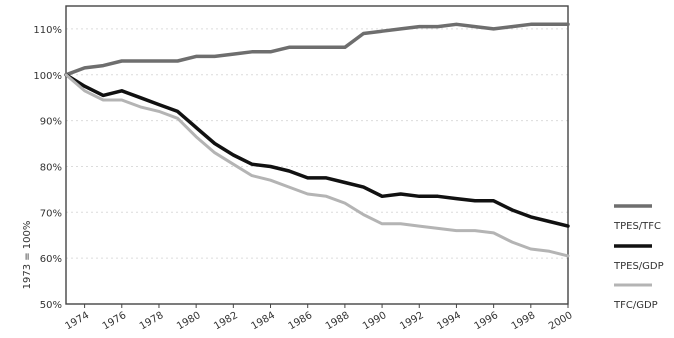 Image resolution: width=674 pixels, height=338 pixels. Describe the element at coordinates (561, 321) in the screenshot. I see `x-tick-label: 2000` at that location.